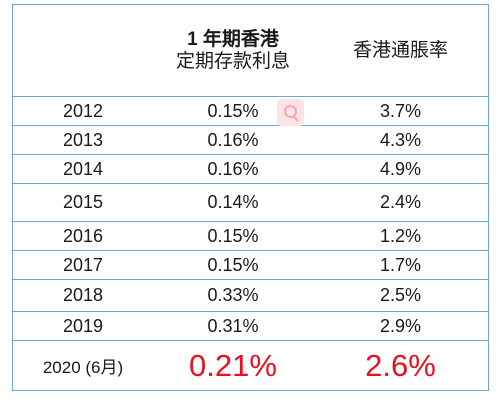 This screenshot has width=503, height=400. I want to click on table-row: 2012 0.15% 3.7%, so click(250, 110).